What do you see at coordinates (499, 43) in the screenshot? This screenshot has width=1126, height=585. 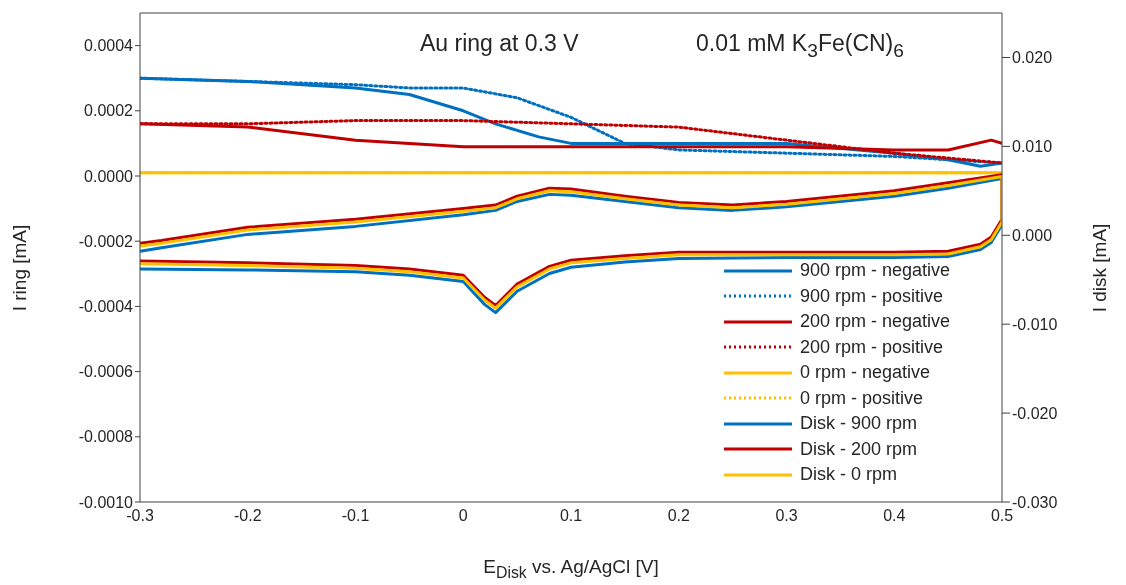 I see `annotation: Au ring at 0.3 V` at bounding box center [499, 43].